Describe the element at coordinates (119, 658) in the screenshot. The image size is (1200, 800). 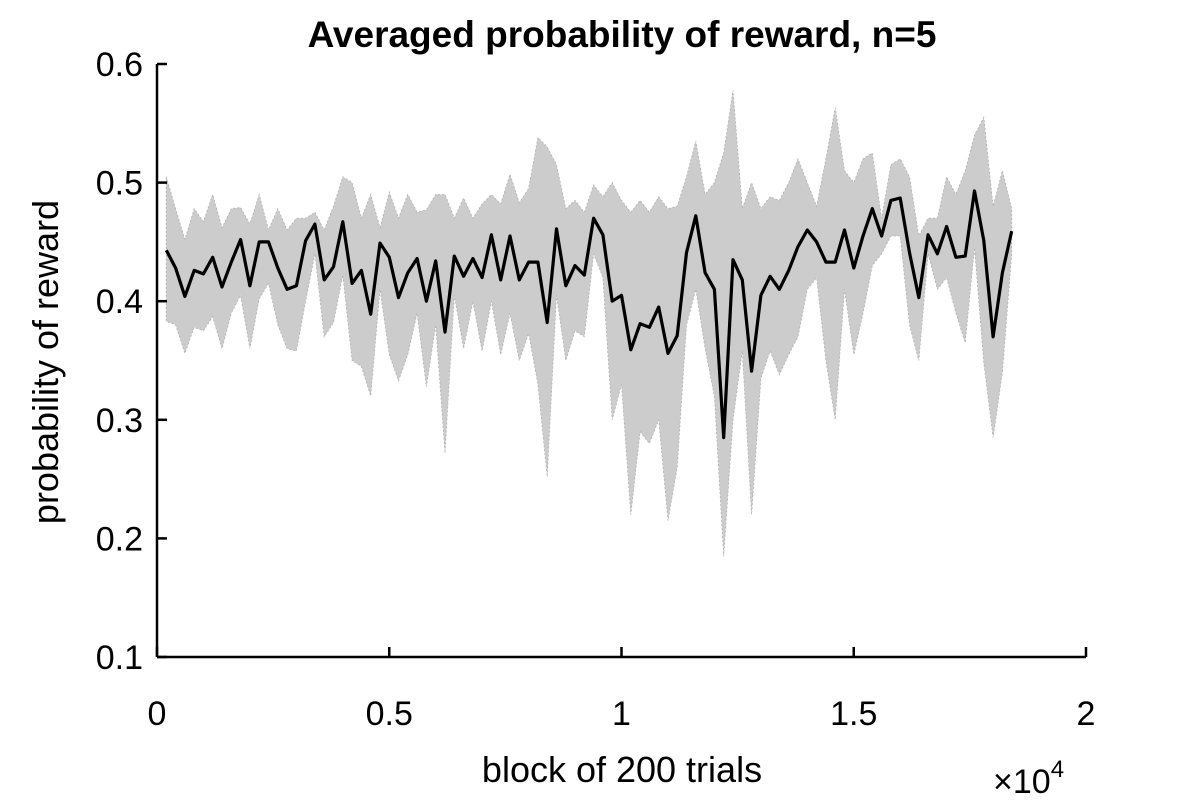
I see `y-tick-label: 0.1` at that location.